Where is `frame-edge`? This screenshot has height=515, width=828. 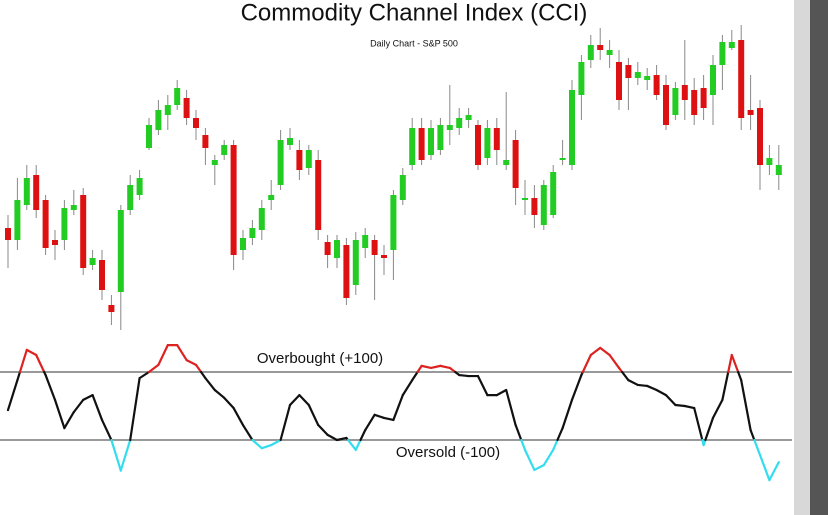
frame-edge is located at coordinates (802, 257).